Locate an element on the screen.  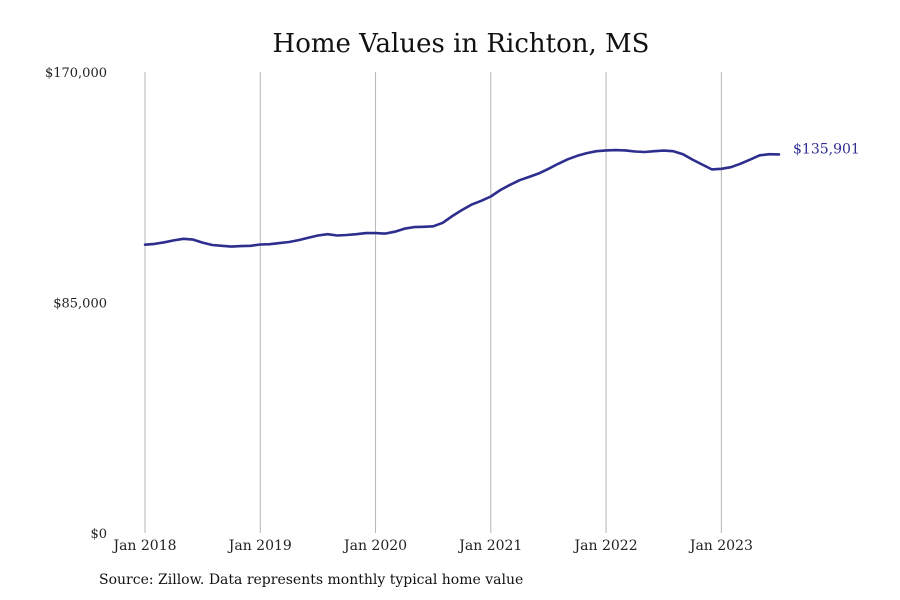
x-tick-label: Jan 2023 is located at coordinates (720, 546).